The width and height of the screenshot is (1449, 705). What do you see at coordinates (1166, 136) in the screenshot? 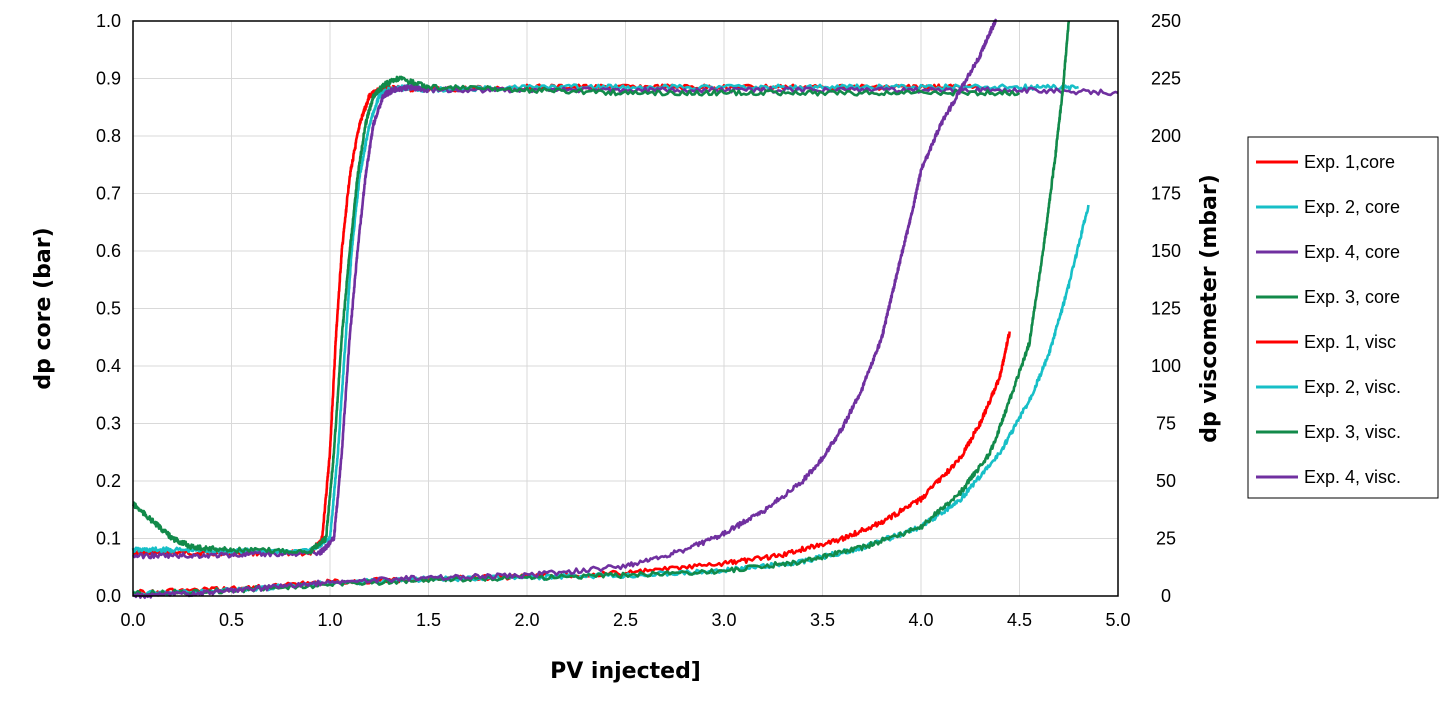
I see `y-right-tick-label: 200` at bounding box center [1166, 136].